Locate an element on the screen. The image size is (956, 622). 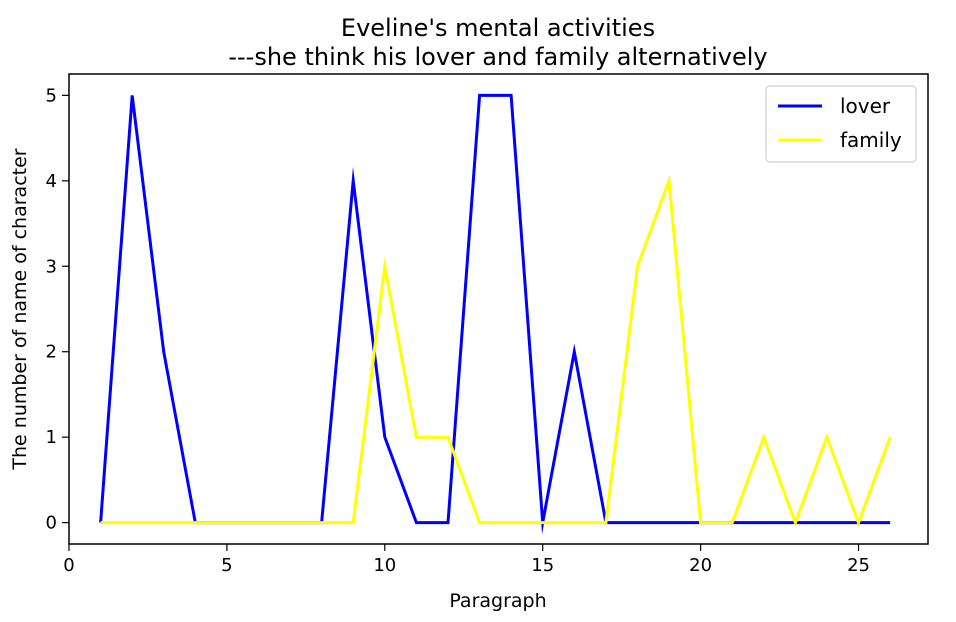
x-axis-label: Paragraph is located at coordinates (497, 601).